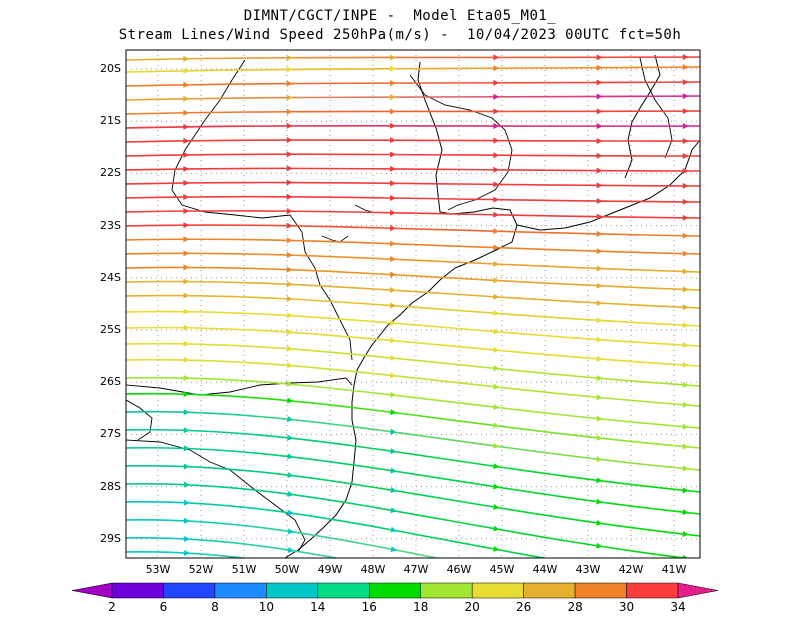  Describe the element at coordinates (244, 569) in the screenshot. I see `lon-label: 51W` at that location.